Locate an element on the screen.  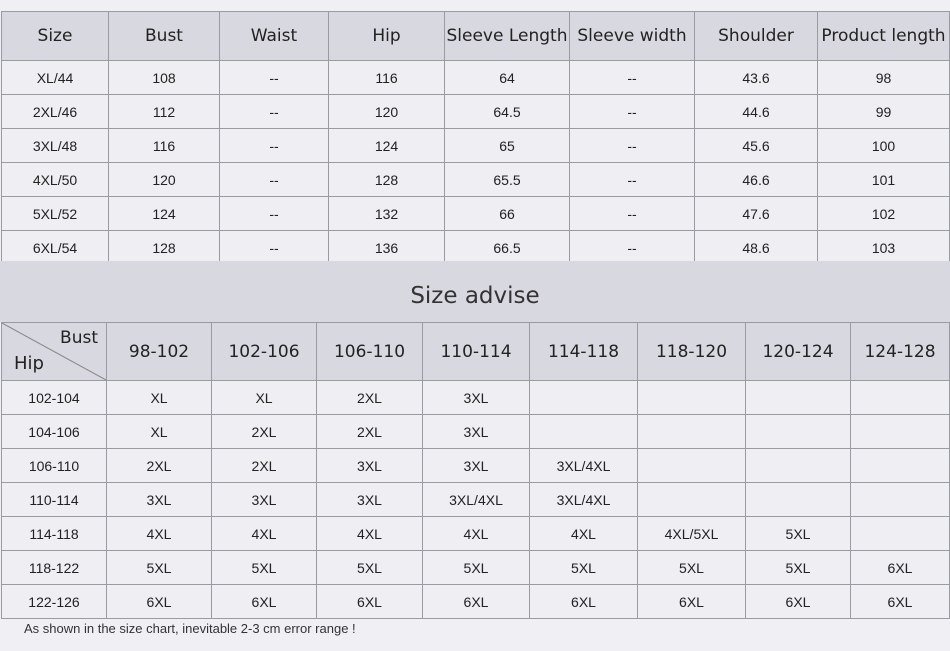
column-header: Sleeve Length is located at coordinates (507, 36).